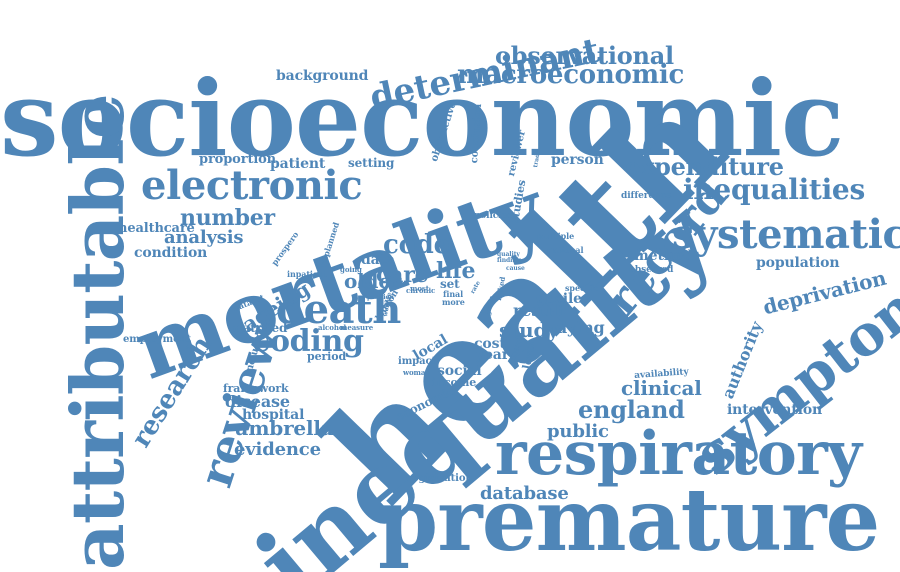 The width and height of the screenshot is (900, 572). Describe the element at coordinates (559, 299) in the screenshot. I see `word-decile: decile` at that location.